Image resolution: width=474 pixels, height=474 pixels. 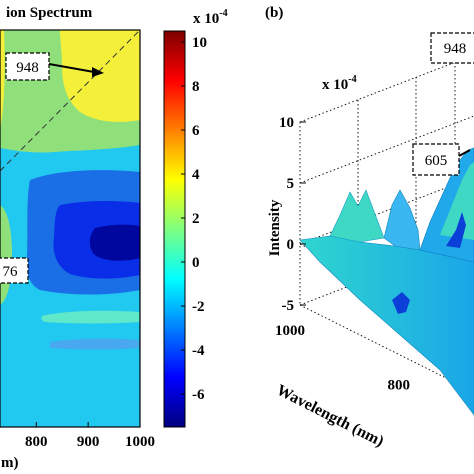 What do you see at coordinates (288, 306) in the screenshot?
I see `z-tick-label: -5` at bounding box center [288, 306].